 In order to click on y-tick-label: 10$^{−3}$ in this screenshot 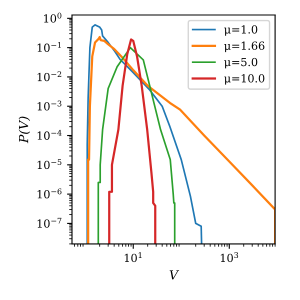, I will do `click(50, 105)`.